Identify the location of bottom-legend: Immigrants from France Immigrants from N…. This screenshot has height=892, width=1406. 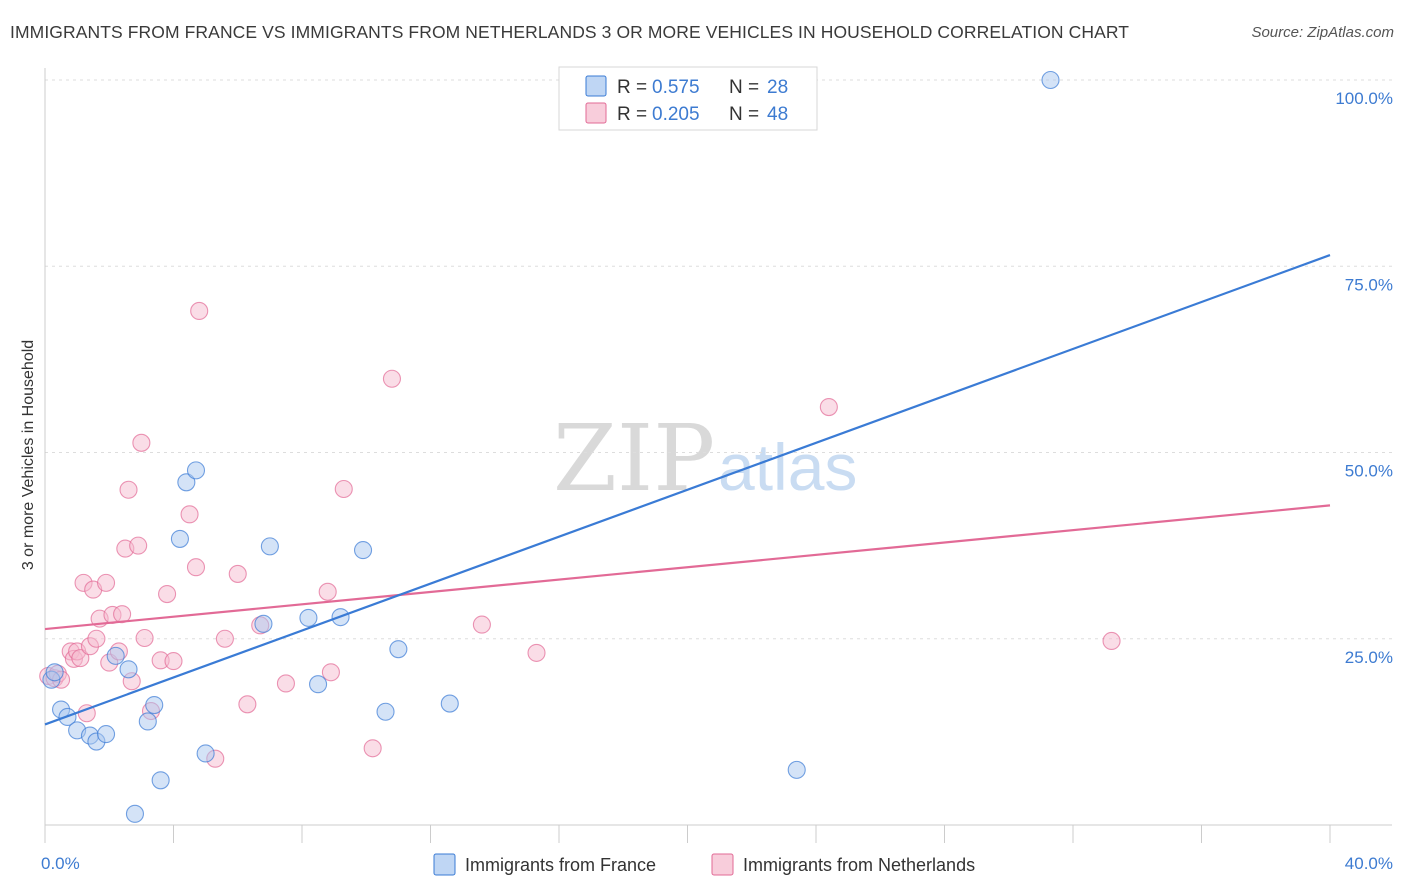
(704, 864).